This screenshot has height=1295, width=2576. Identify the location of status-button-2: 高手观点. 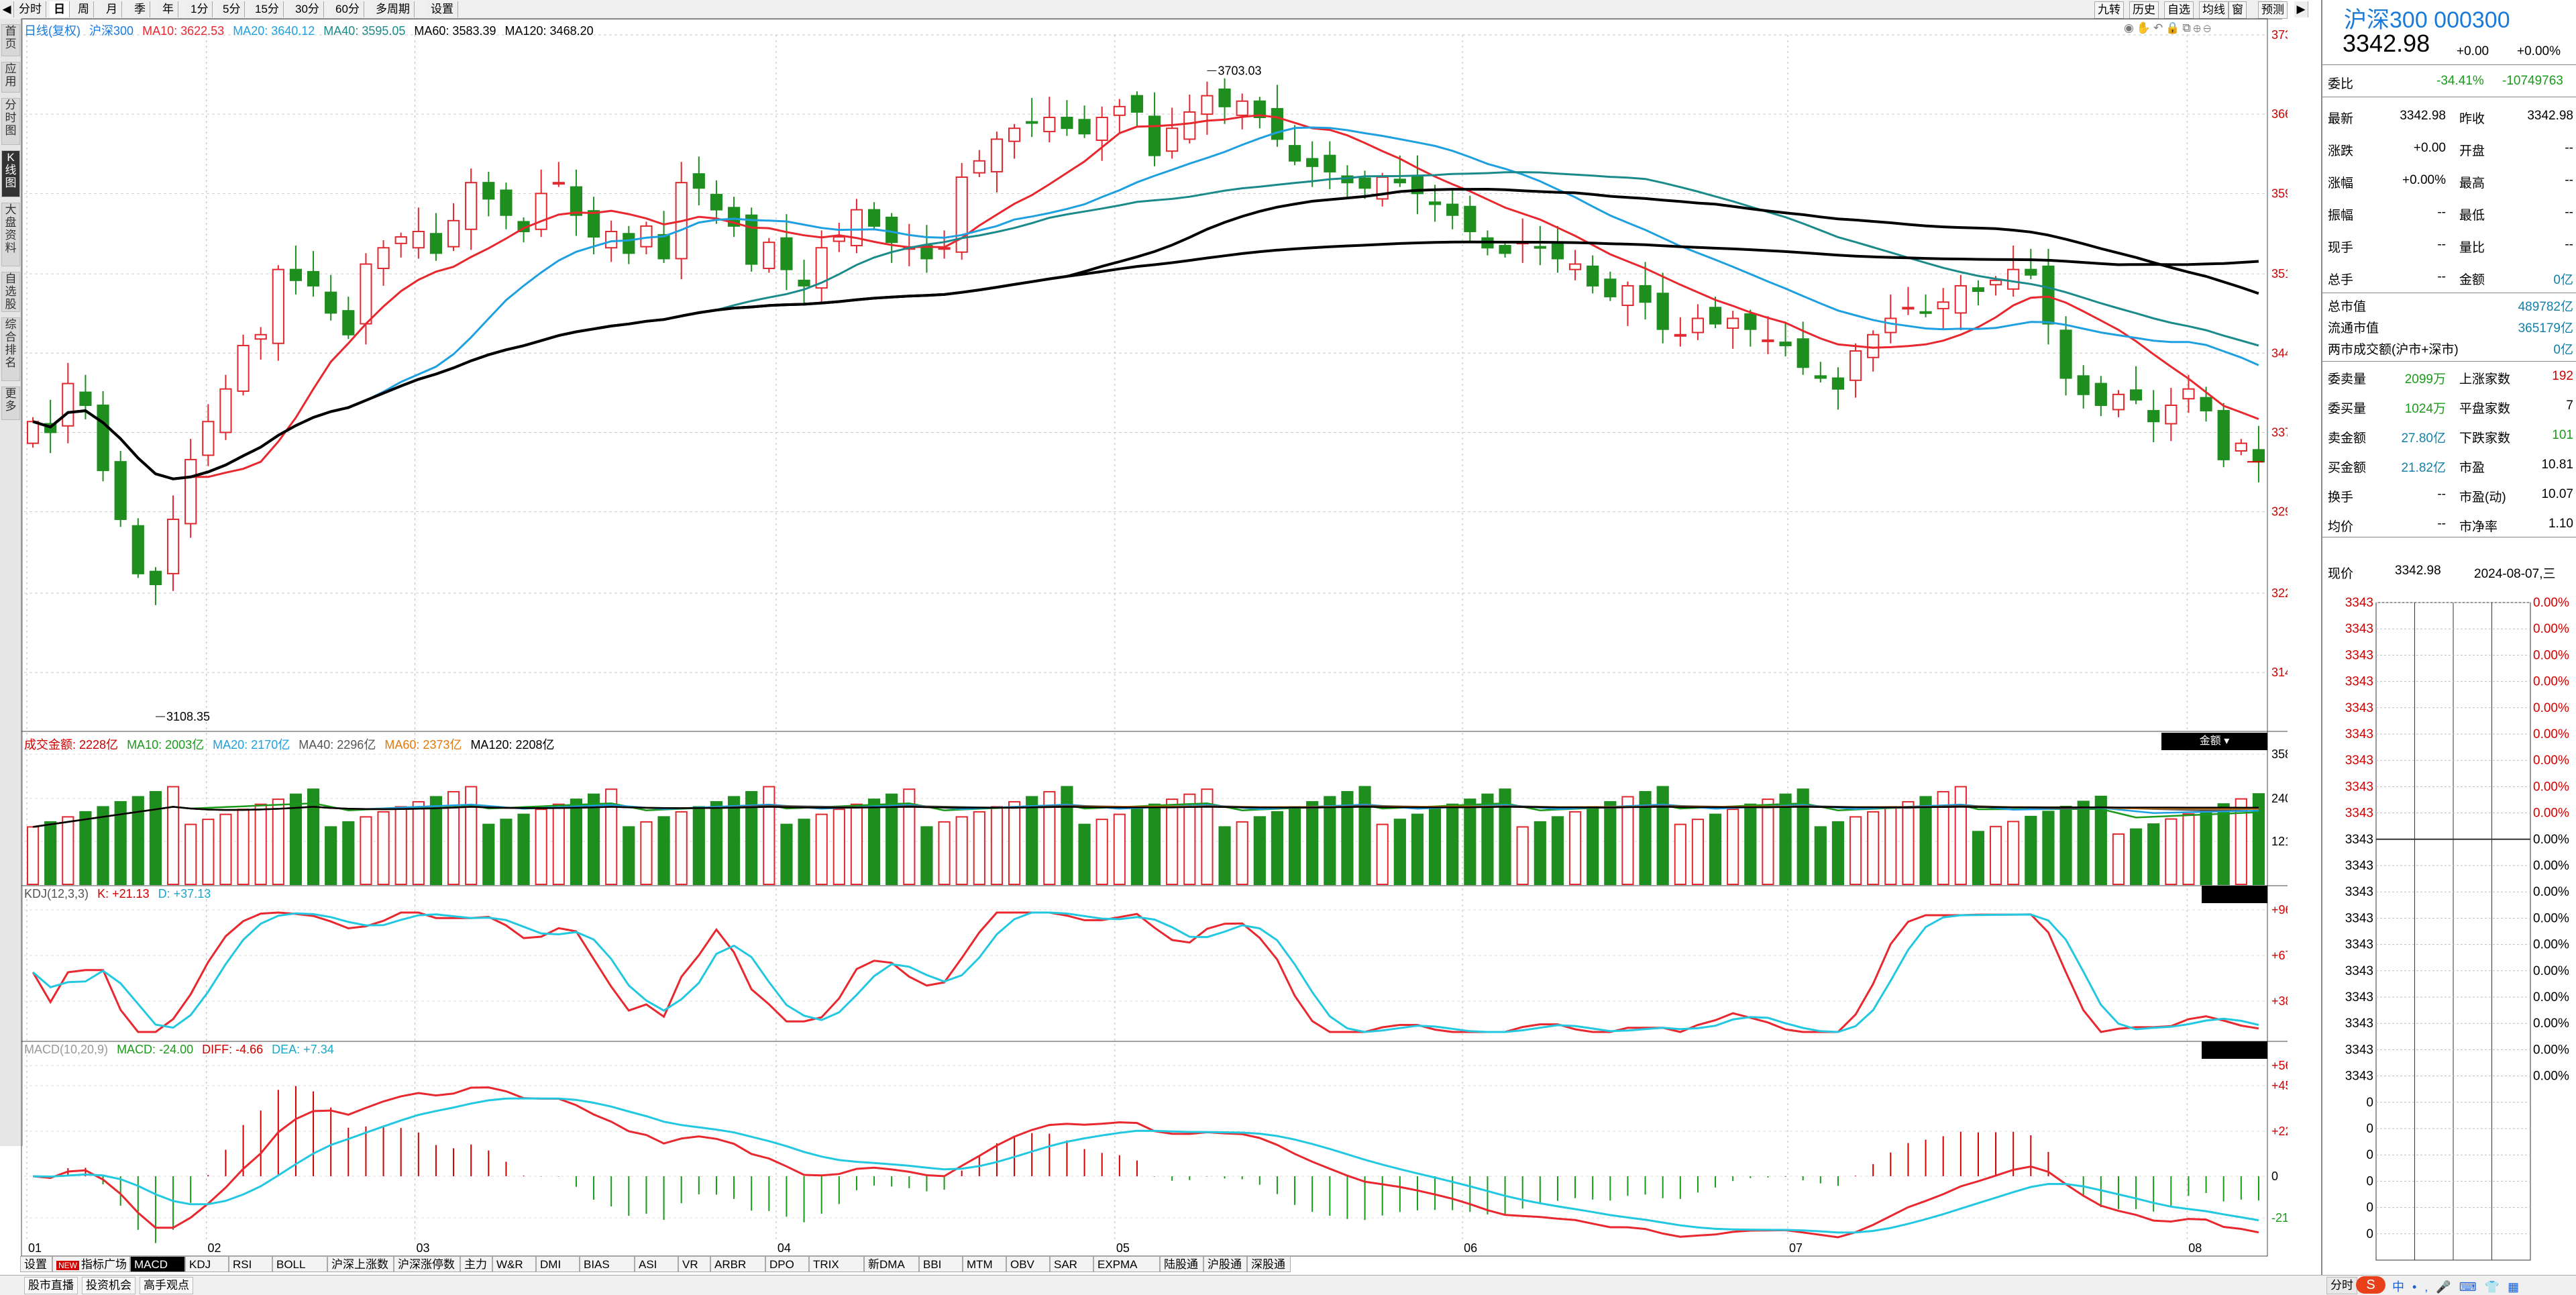
(166, 1285).